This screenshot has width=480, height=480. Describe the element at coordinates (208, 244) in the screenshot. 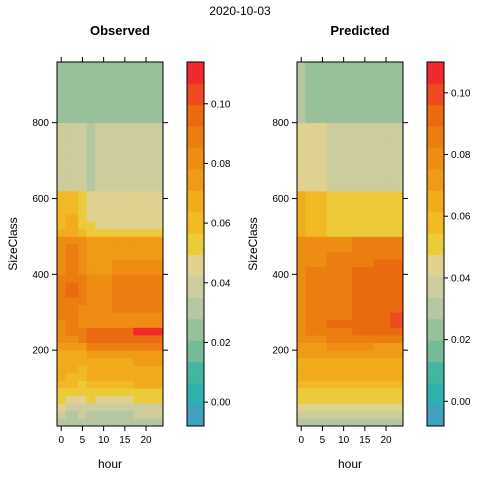

I see `colorbar: 0.00 0.02 0.04 0.06 0.08 0.10` at that location.